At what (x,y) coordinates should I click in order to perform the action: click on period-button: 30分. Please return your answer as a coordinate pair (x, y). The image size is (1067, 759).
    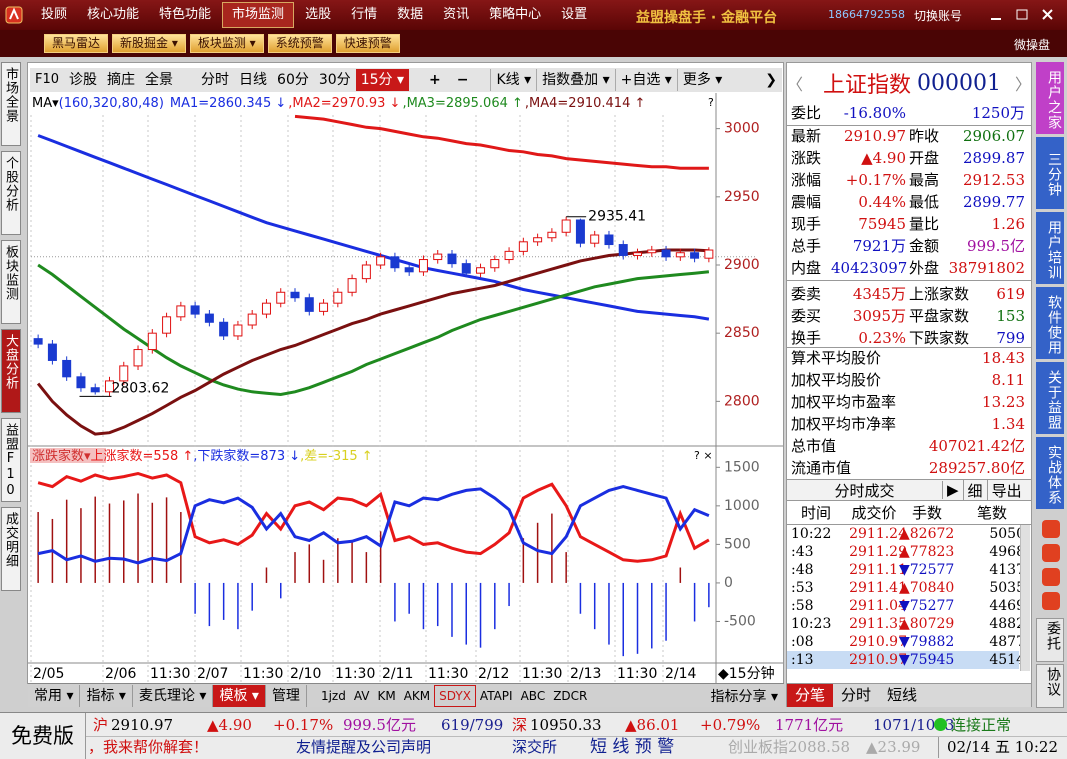
    Looking at the image, I should click on (334, 80).